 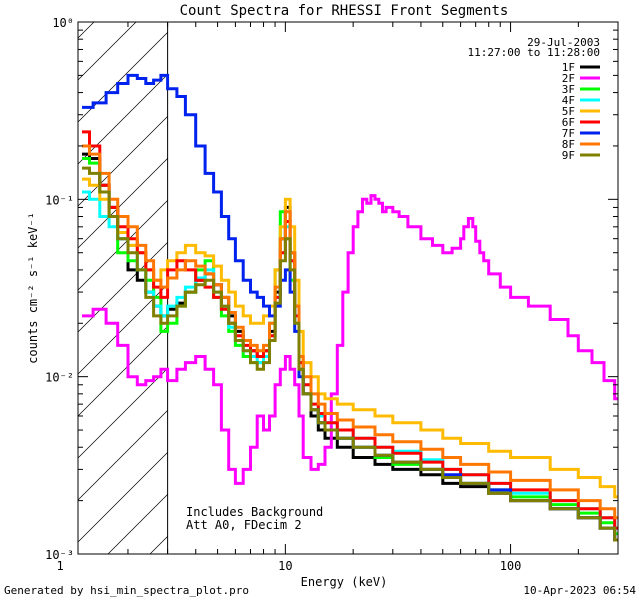 I want to click on legend-label-7F: 7F, so click(x=568, y=133).